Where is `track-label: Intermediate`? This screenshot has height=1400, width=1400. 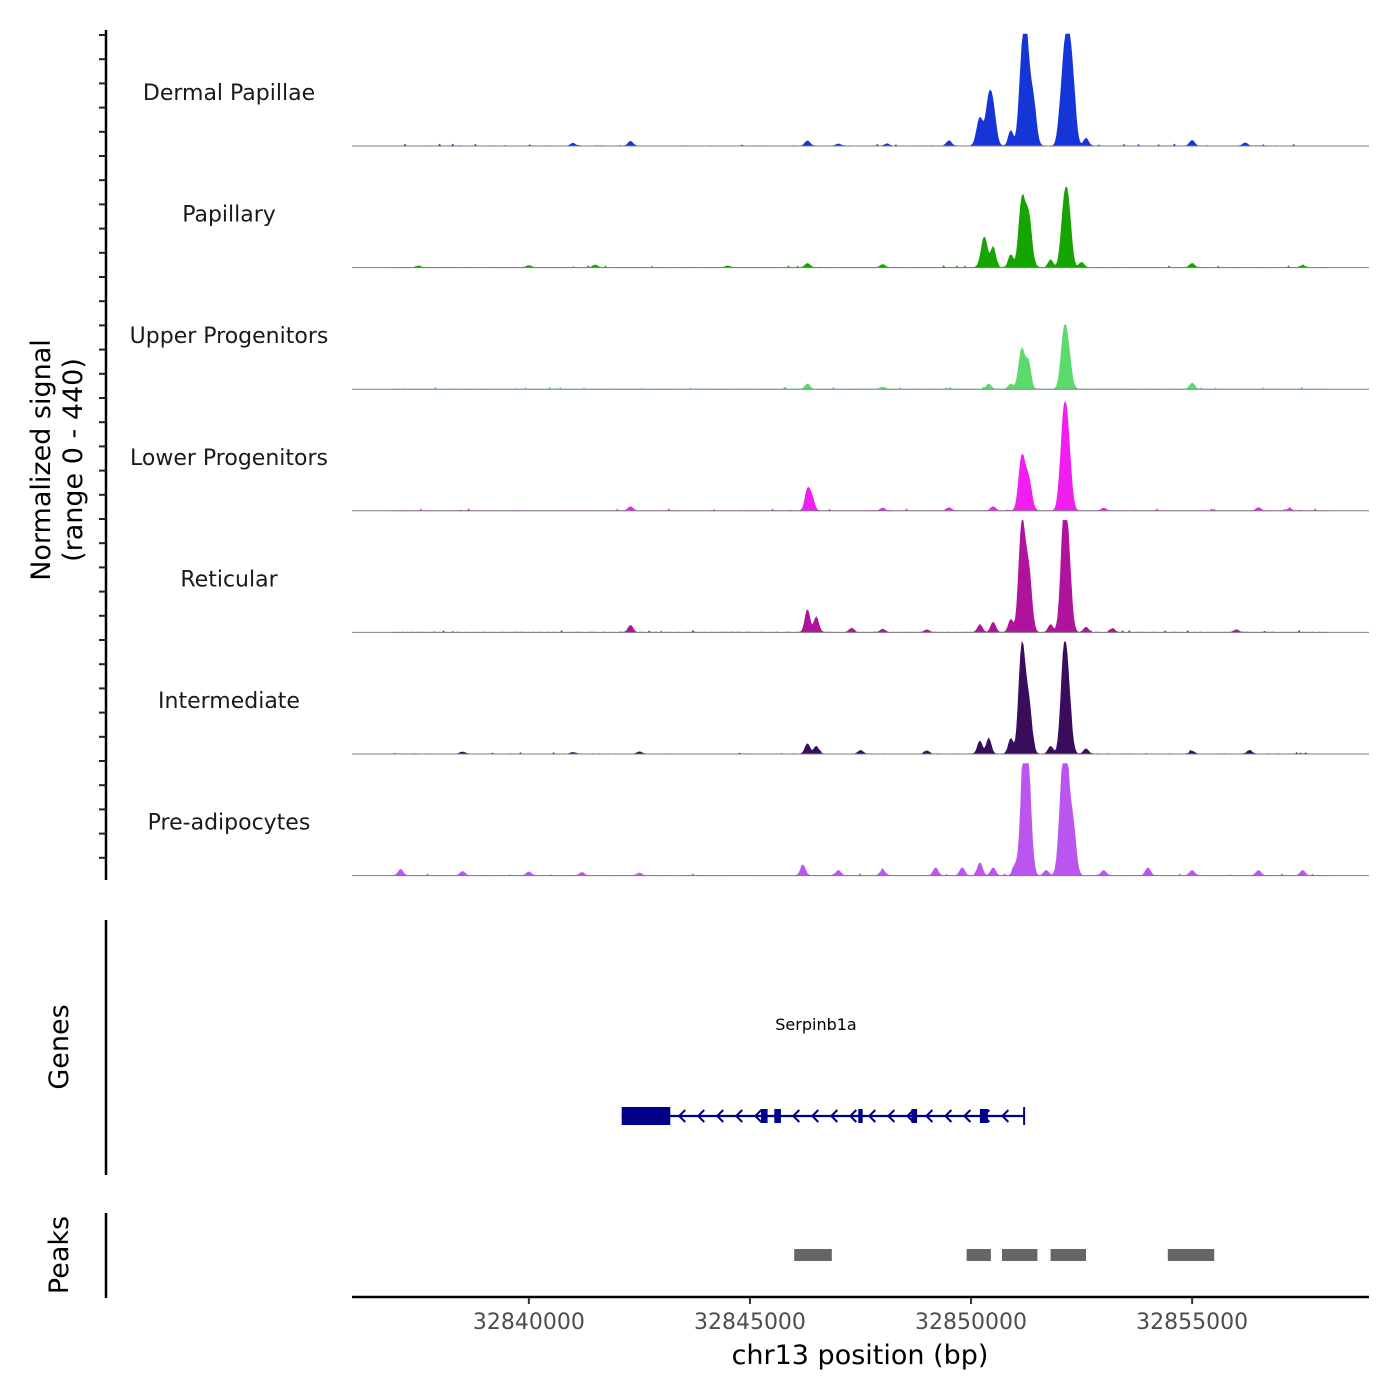
track-label: Intermediate is located at coordinates (229, 701).